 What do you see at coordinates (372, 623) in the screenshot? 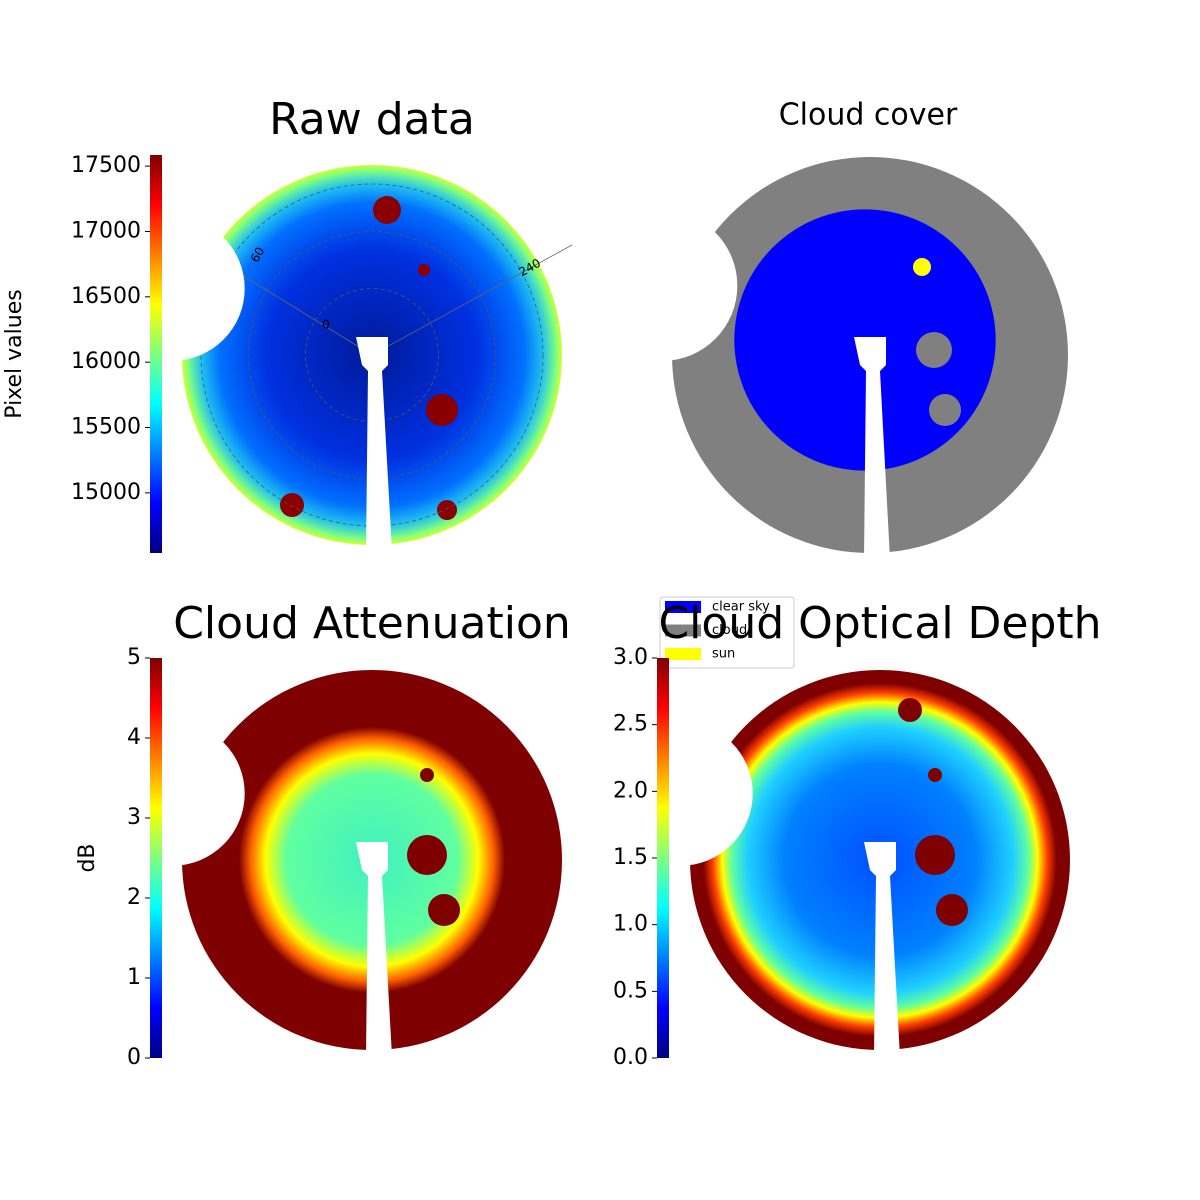
I see `chart-title: Cloud Attenuation` at bounding box center [372, 623].